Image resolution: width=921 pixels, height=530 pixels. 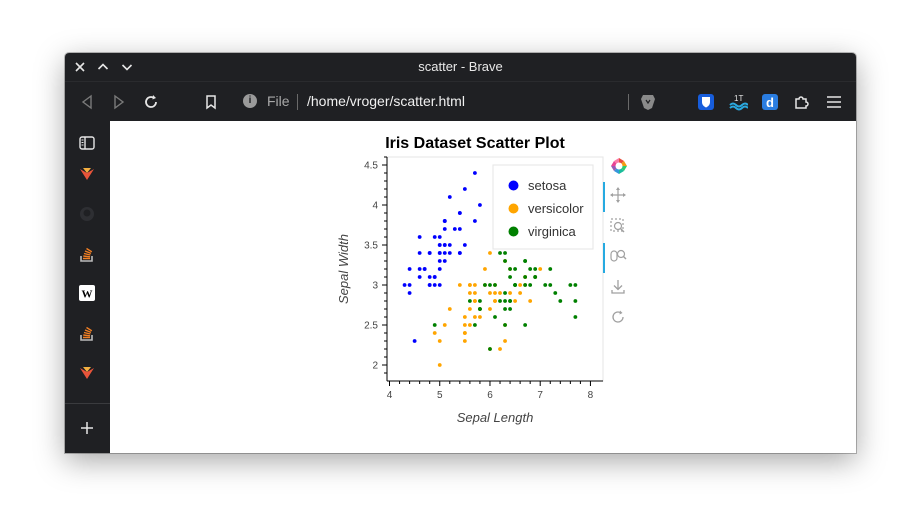 I want to click on wheel-zoom-icon, so click(x=618, y=255).